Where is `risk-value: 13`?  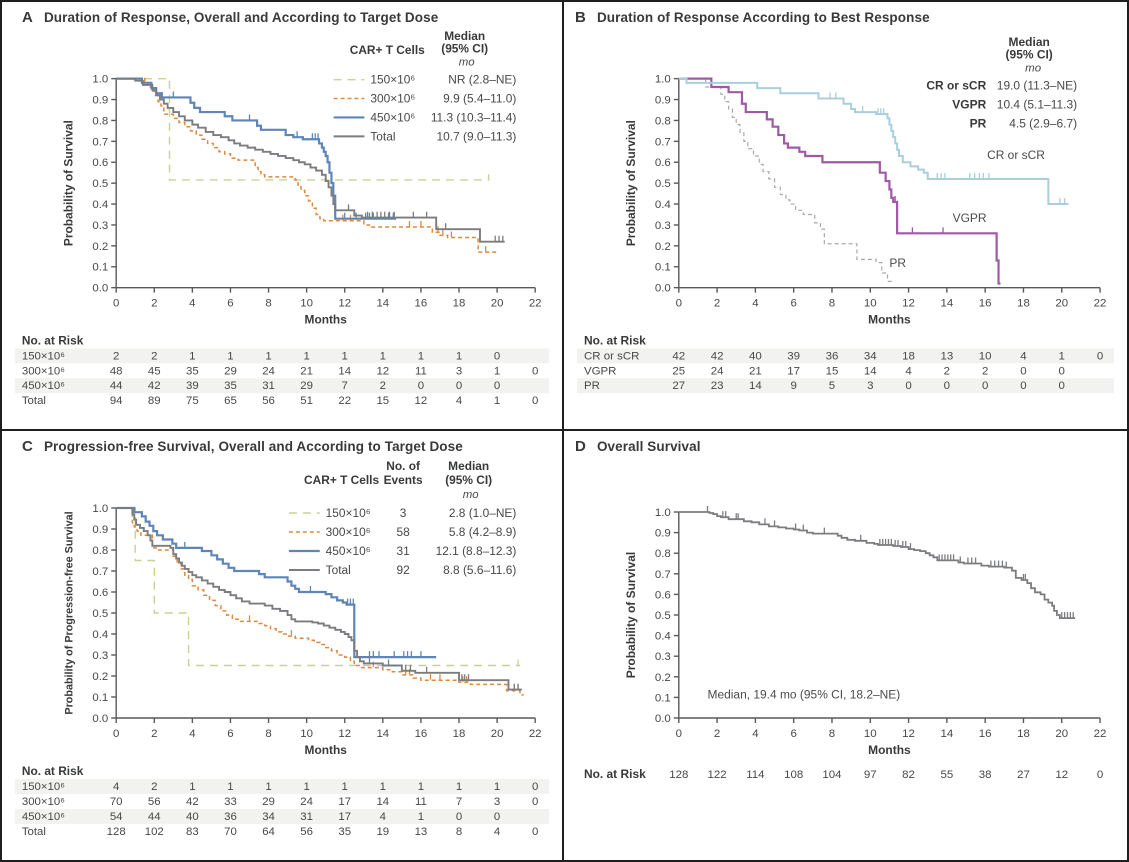 risk-value: 13 is located at coordinates (421, 832).